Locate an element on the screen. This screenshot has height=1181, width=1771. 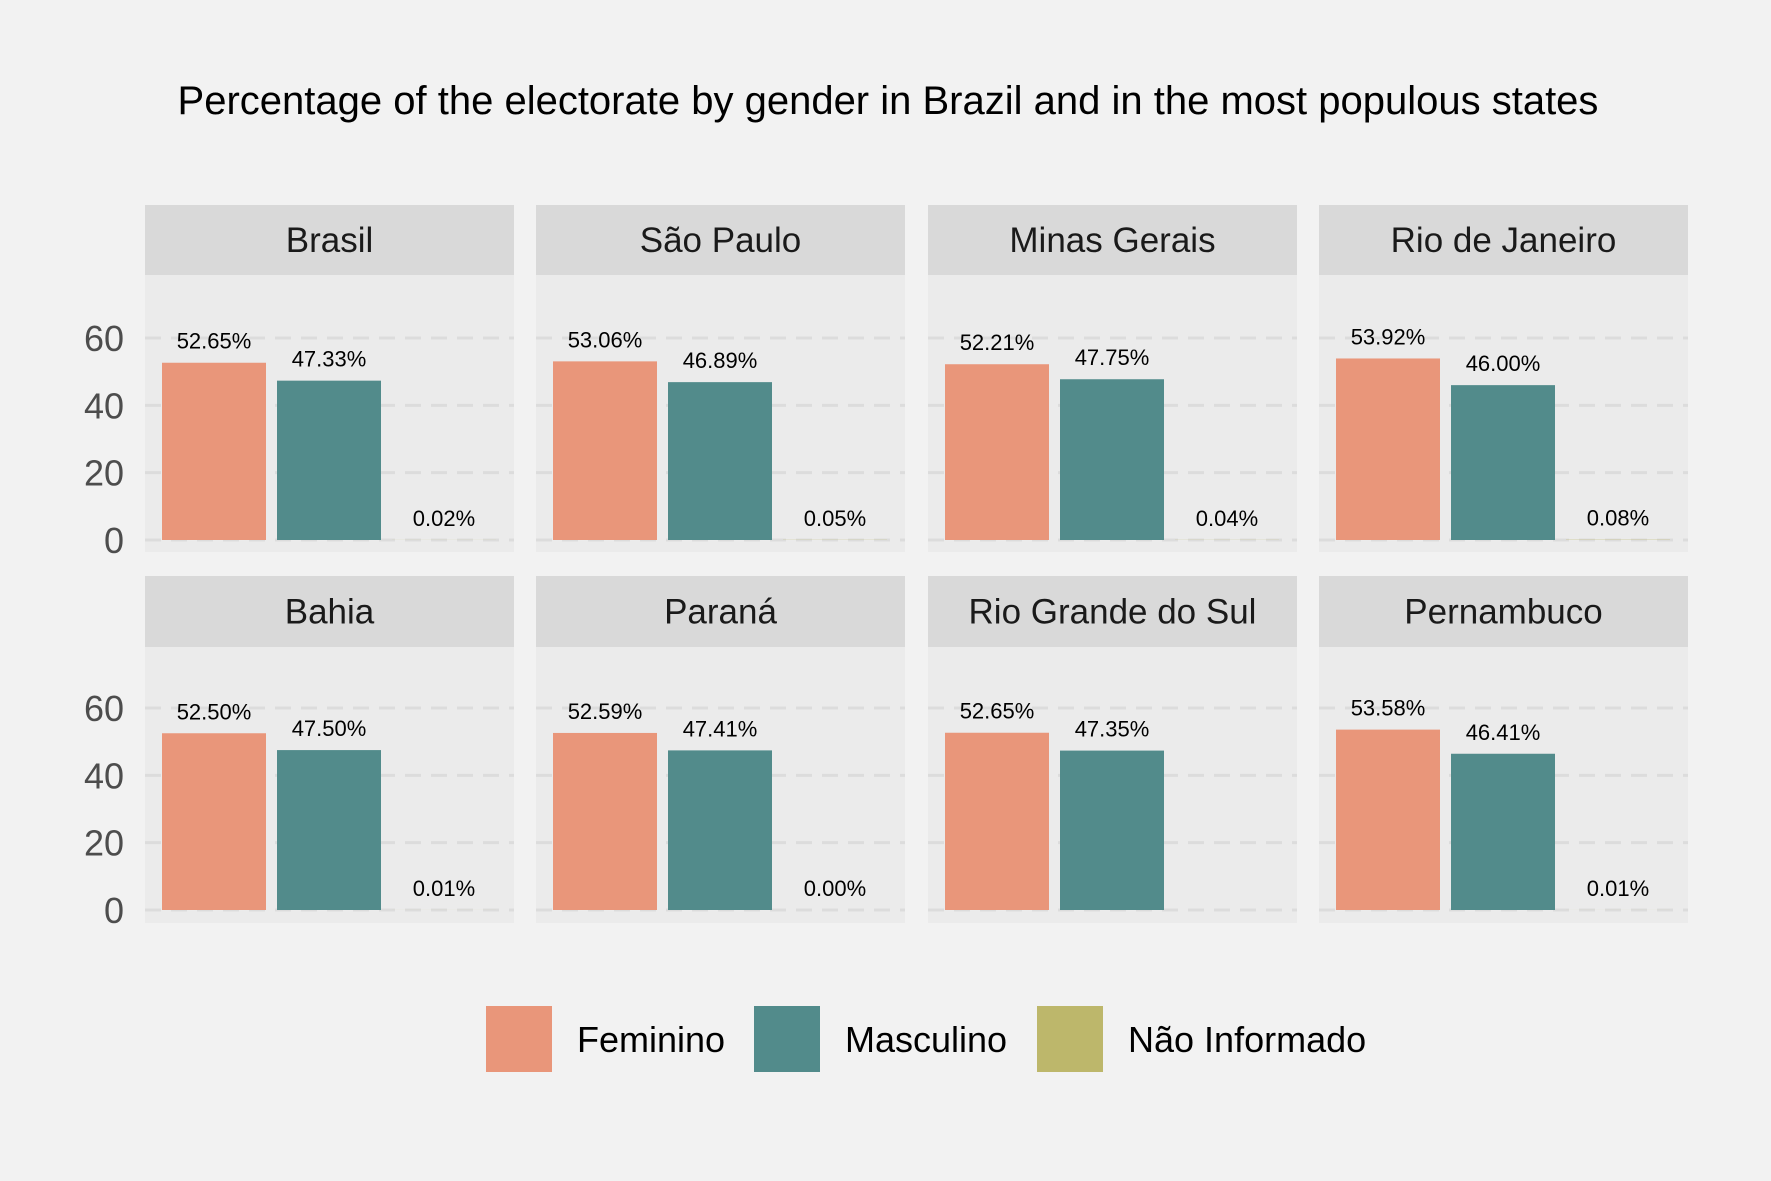
legend-item-feminino: Feminino is located at coordinates (605, 1039).